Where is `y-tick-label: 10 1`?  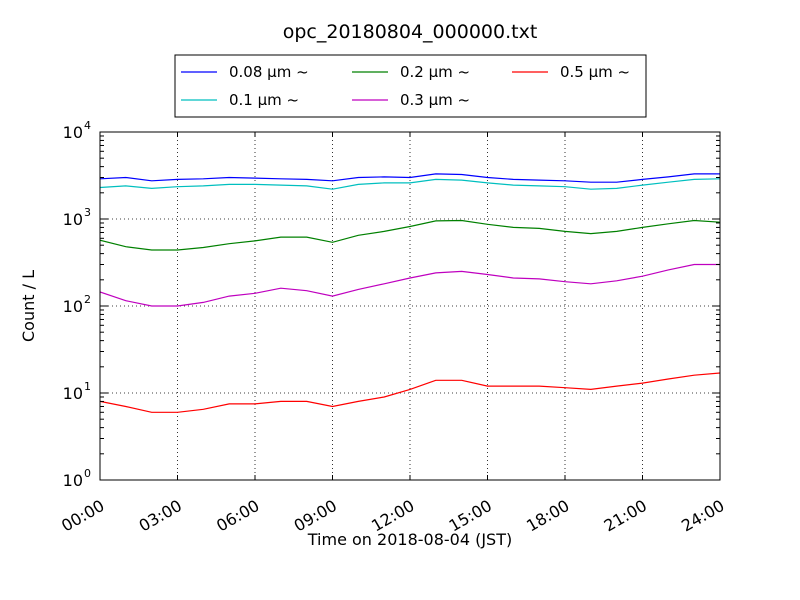
y-tick-label: 10 1 is located at coordinates (77, 391).